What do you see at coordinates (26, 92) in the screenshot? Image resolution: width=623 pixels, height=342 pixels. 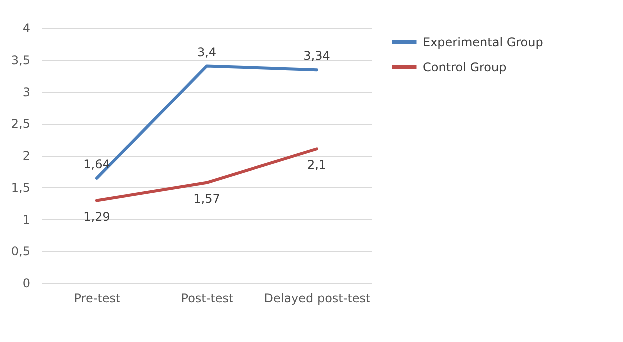 I see `y-tick-label: 3` at bounding box center [26, 92].